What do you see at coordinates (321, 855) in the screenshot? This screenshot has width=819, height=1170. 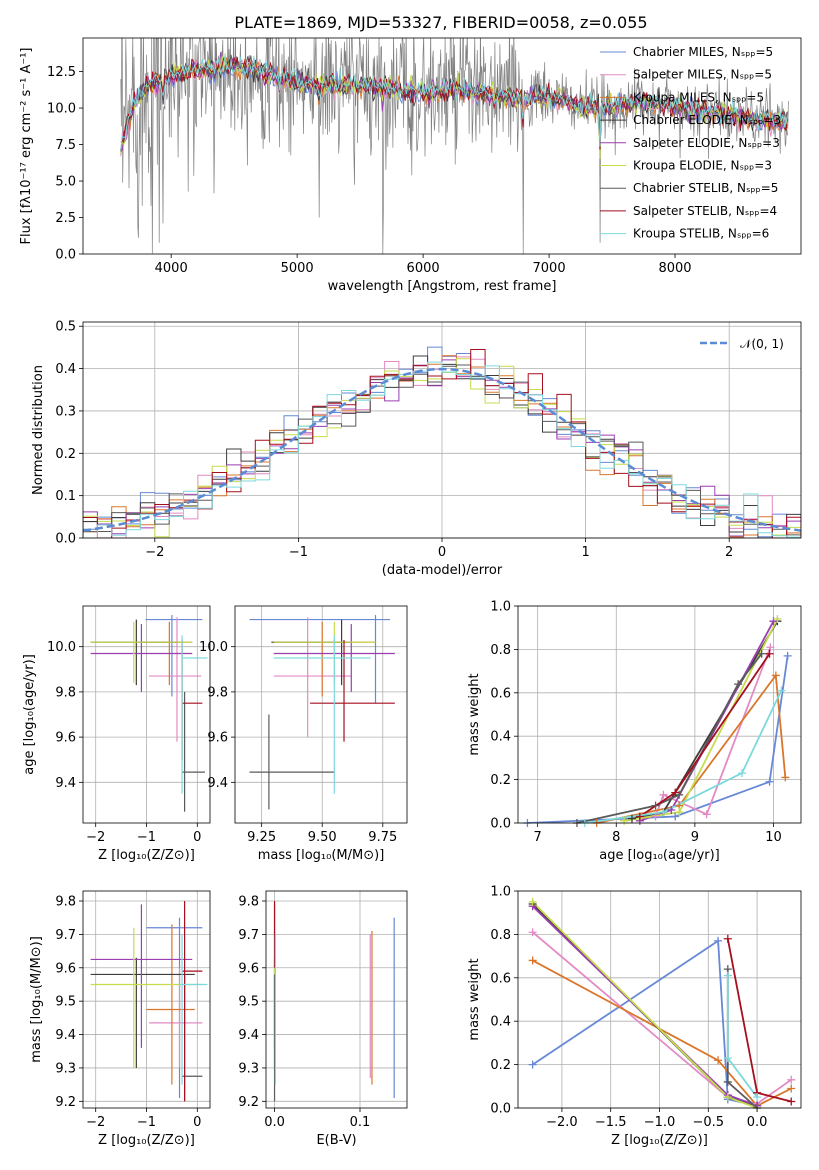 I see `age_vs_mass-xlabel: mass [log₁₀(M/M⊙)]` at bounding box center [321, 855].